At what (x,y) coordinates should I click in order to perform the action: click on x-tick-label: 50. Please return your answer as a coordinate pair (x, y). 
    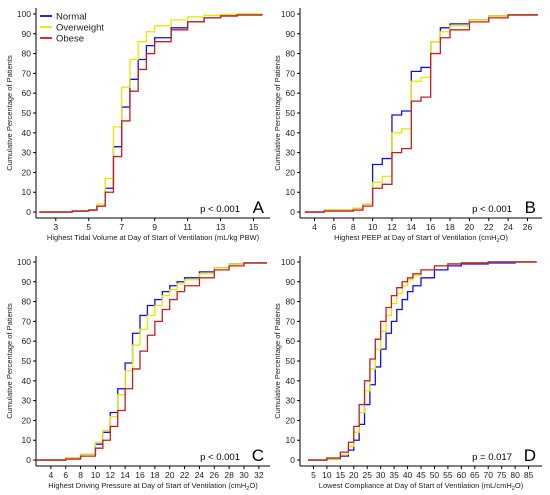
    Looking at the image, I should click on (435, 475).